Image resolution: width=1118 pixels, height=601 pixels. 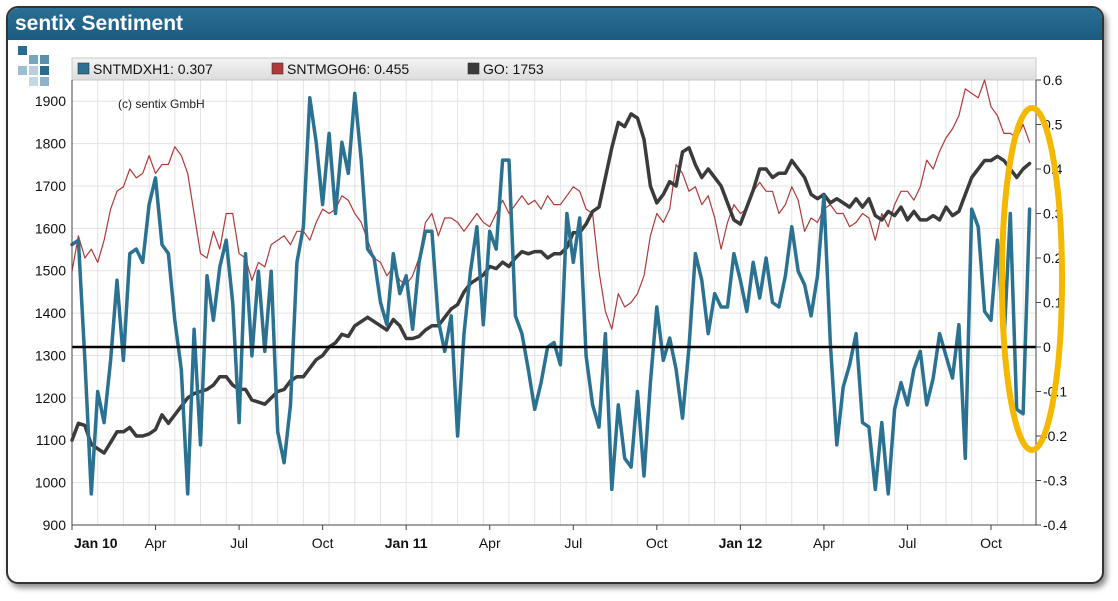 What do you see at coordinates (1055, 436) in the screenshot?
I see `y-right-tick-label: -0.2` at bounding box center [1055, 436].